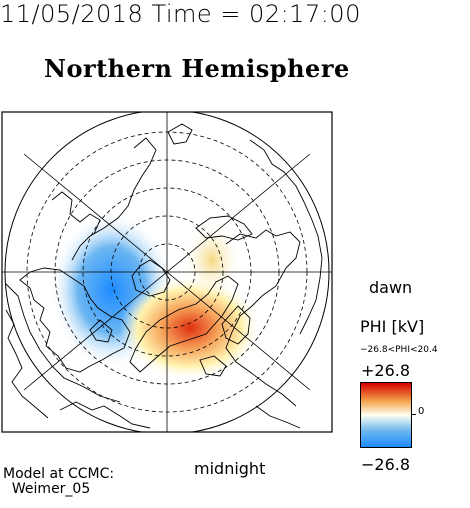 The image size is (470, 508). What do you see at coordinates (421, 411) in the screenshot?
I see `colorbar-zero-label: 0` at bounding box center [421, 411].